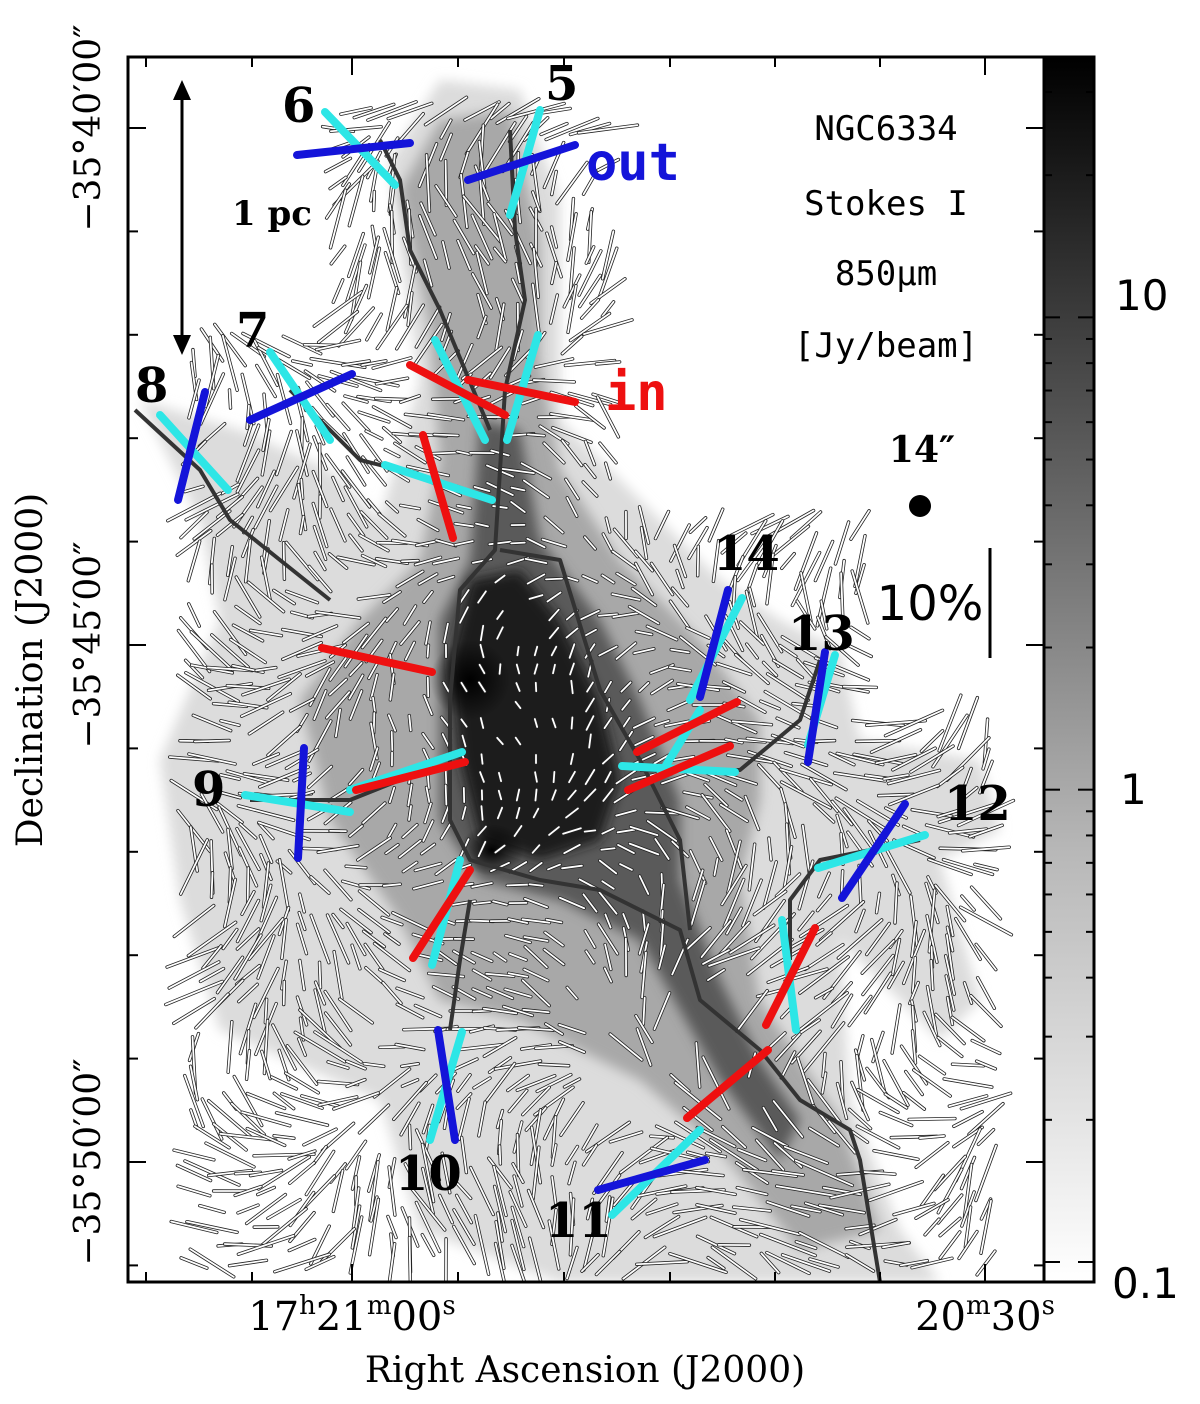 This screenshot has height=1404, width=1200. I want to click on ytick-label-50: −35°50′00″, so click(88, 1161).